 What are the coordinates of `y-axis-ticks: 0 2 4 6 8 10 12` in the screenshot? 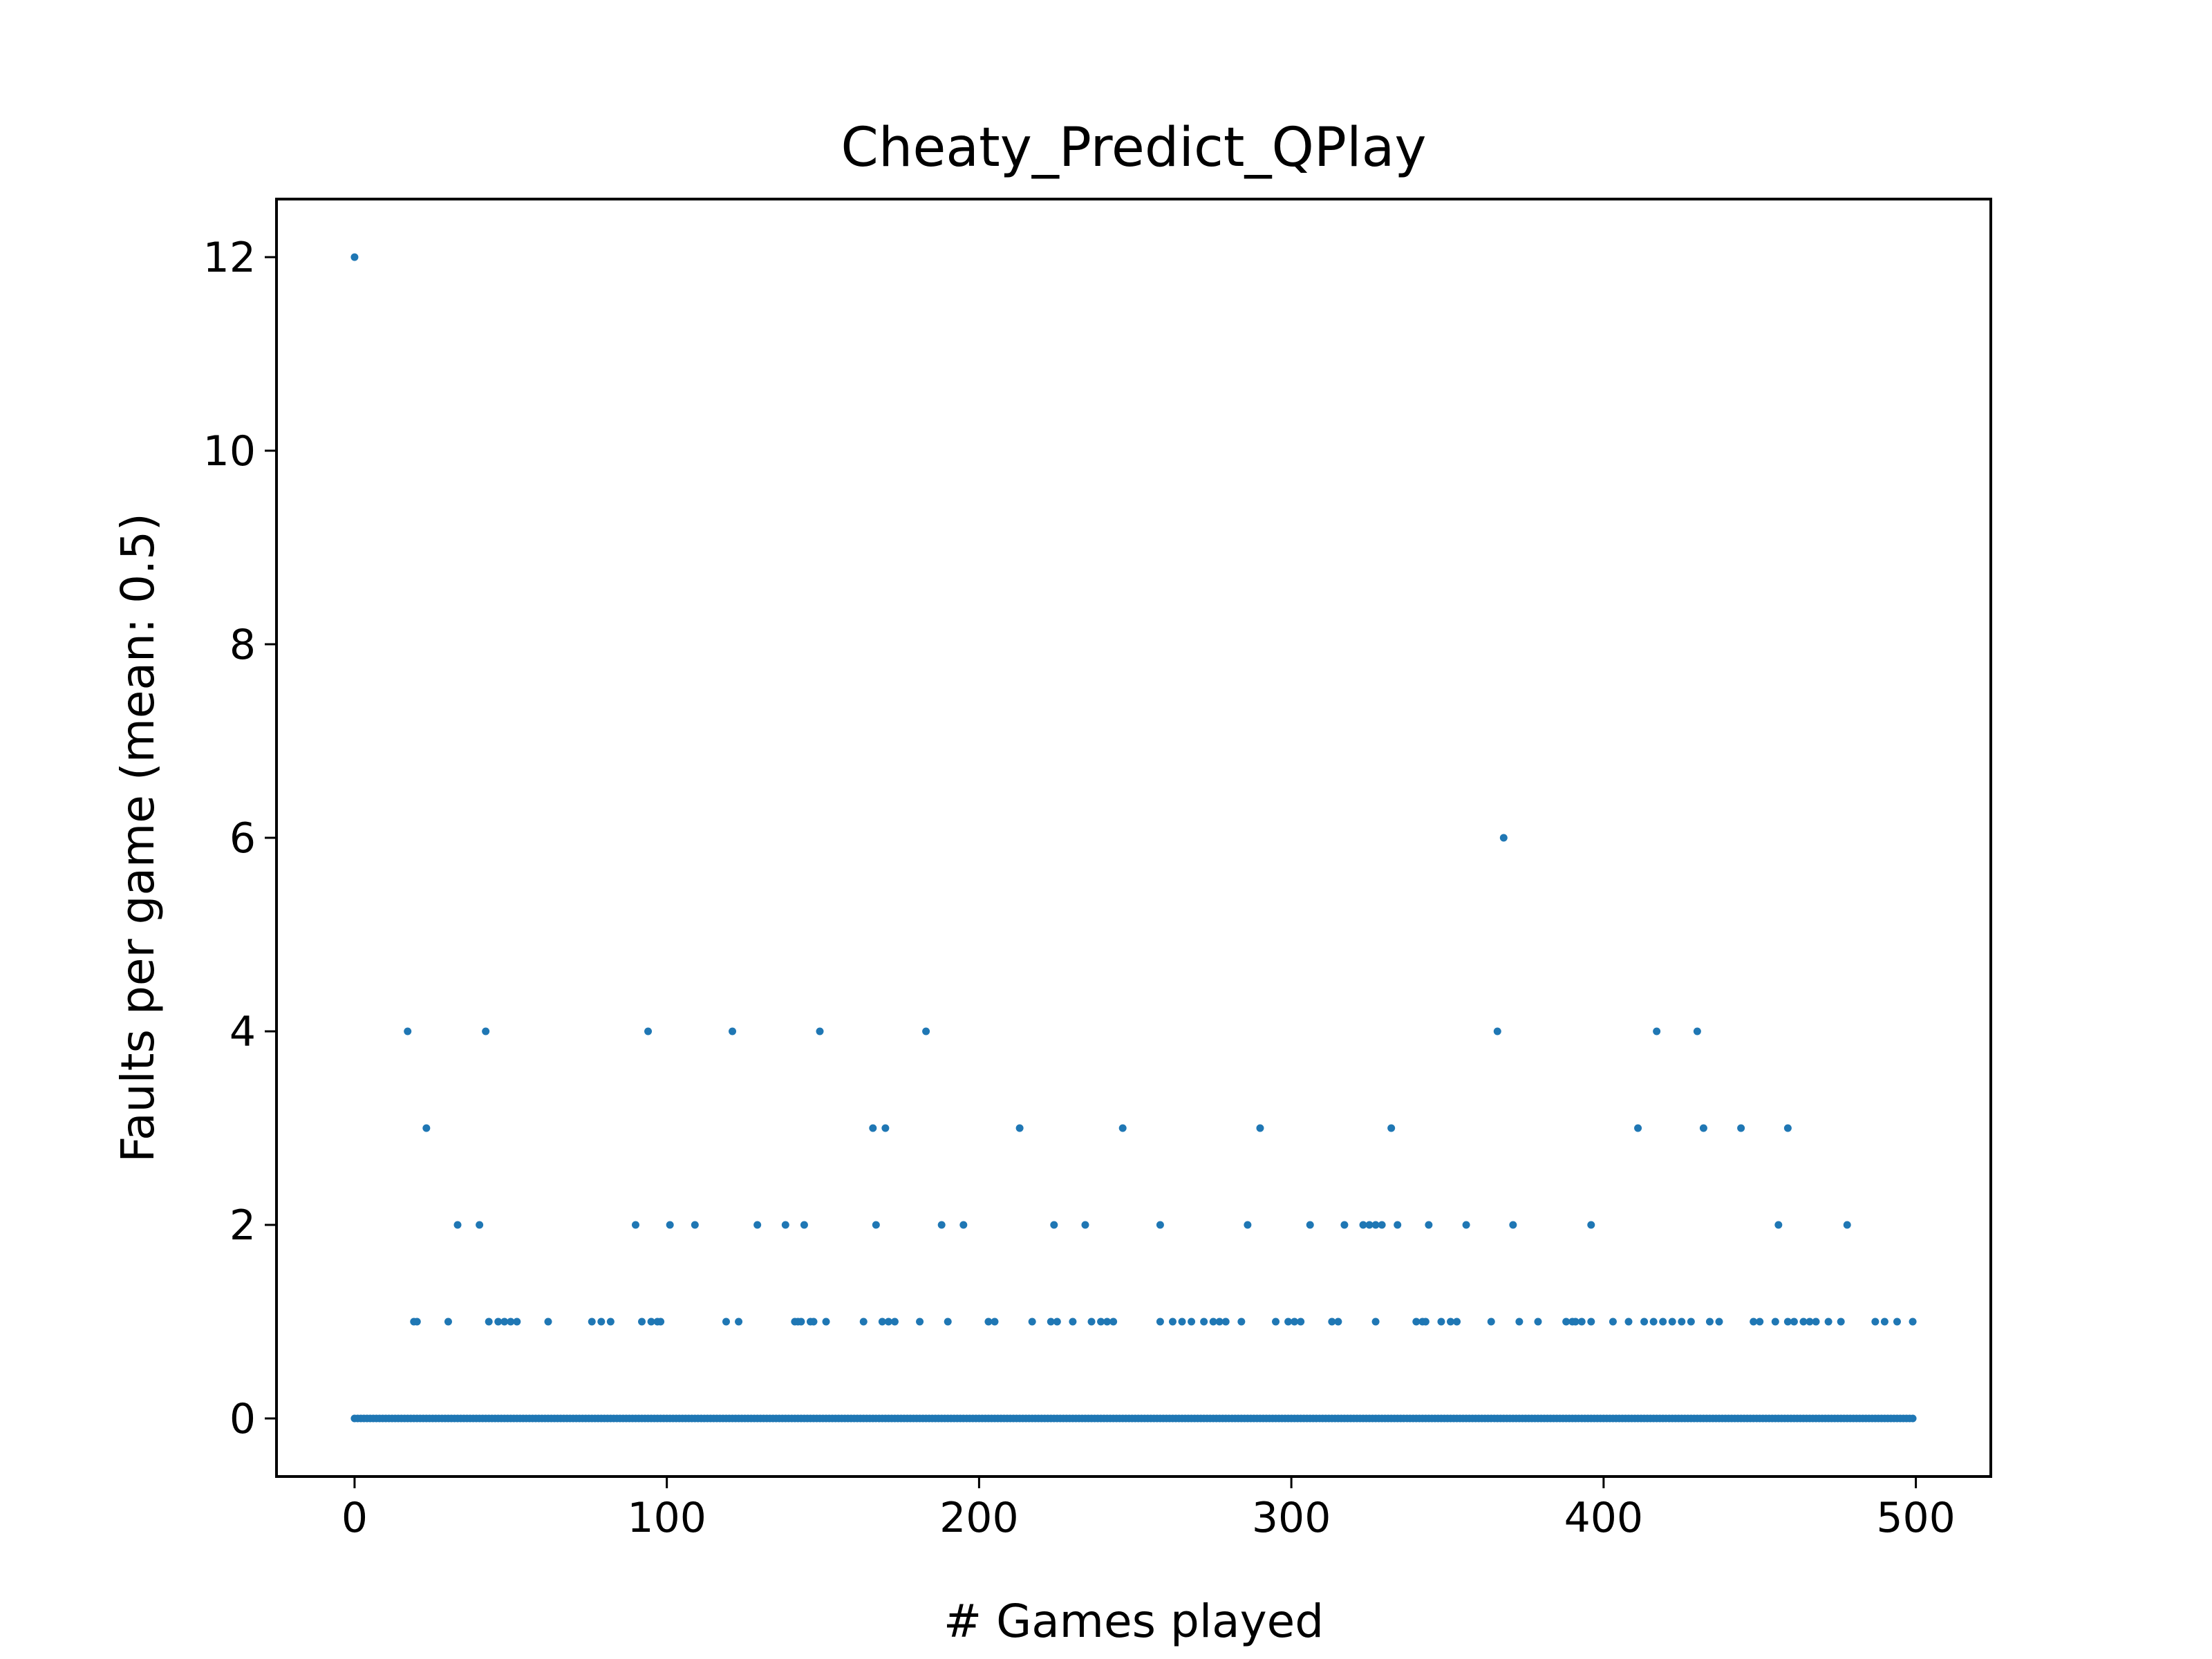 It's located at (239, 838).